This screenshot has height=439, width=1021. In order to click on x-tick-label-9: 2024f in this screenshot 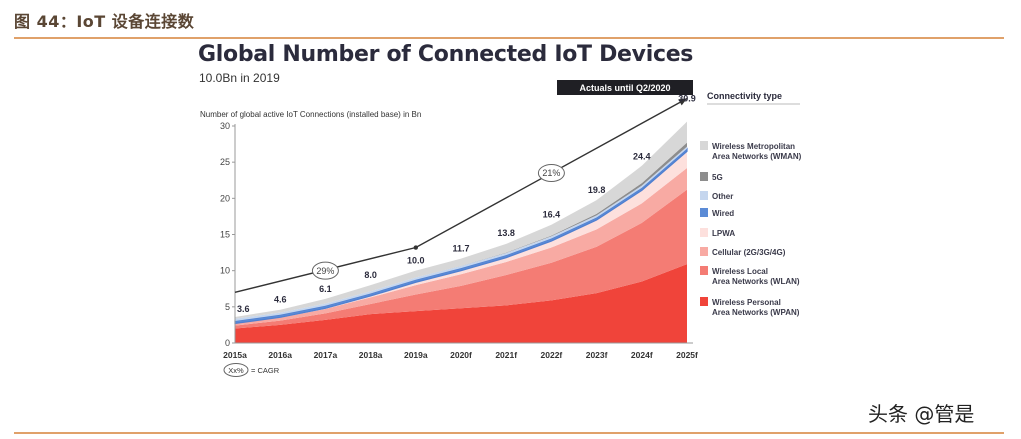, I will do `click(642, 355)`.